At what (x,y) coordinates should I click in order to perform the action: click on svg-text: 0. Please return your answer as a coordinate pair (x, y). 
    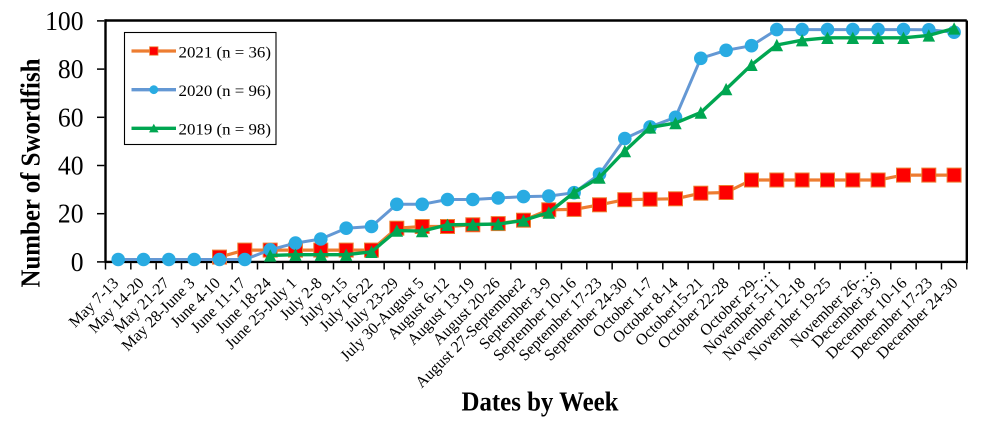
    Looking at the image, I should click on (77, 262).